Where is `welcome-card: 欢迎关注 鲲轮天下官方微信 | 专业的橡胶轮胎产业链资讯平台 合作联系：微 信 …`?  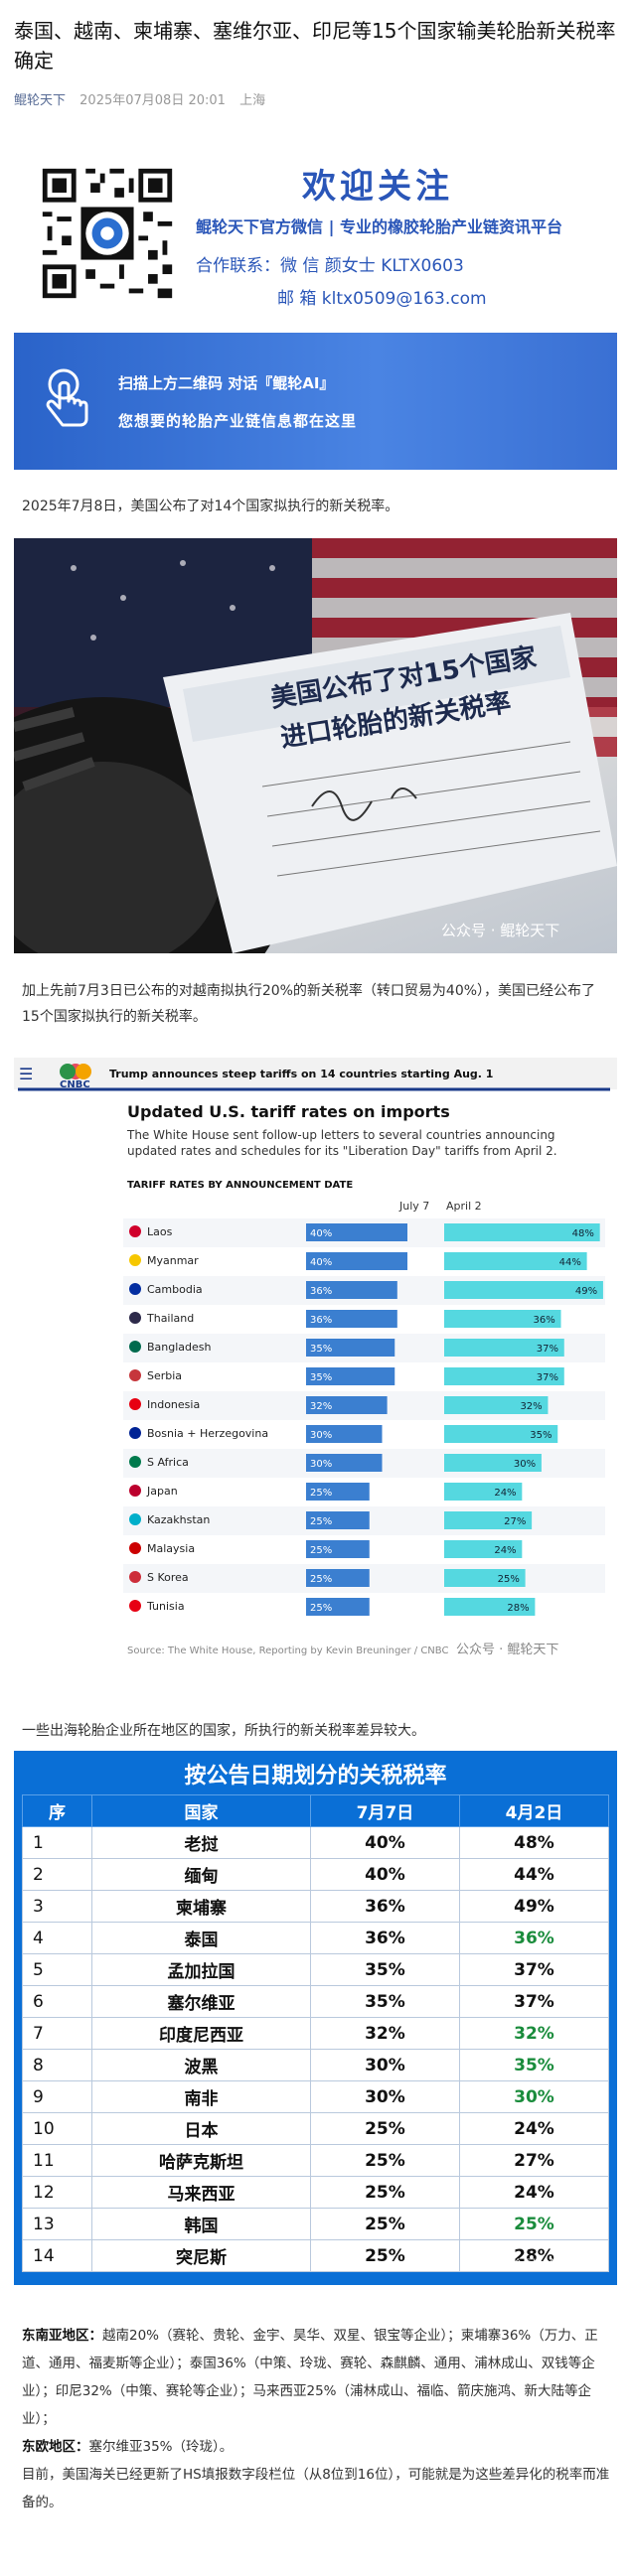
welcome-card: 欢迎关注 鲲轮天下官方微信 | 专业的橡胶轮胎产业链资讯平台 合作联系：微 信 … is located at coordinates (315, 234).